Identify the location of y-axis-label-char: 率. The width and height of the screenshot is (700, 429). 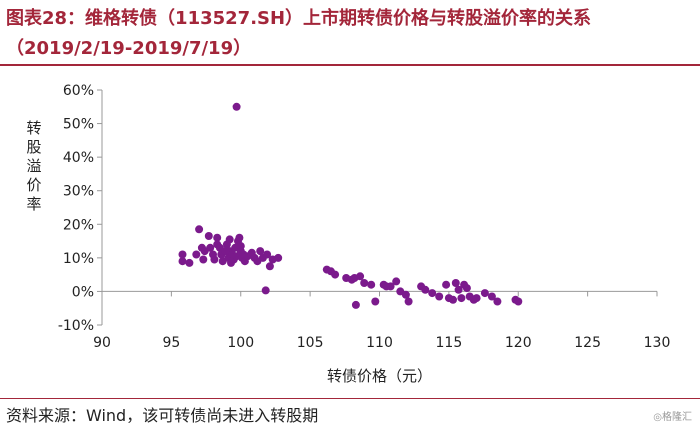
(33, 204).